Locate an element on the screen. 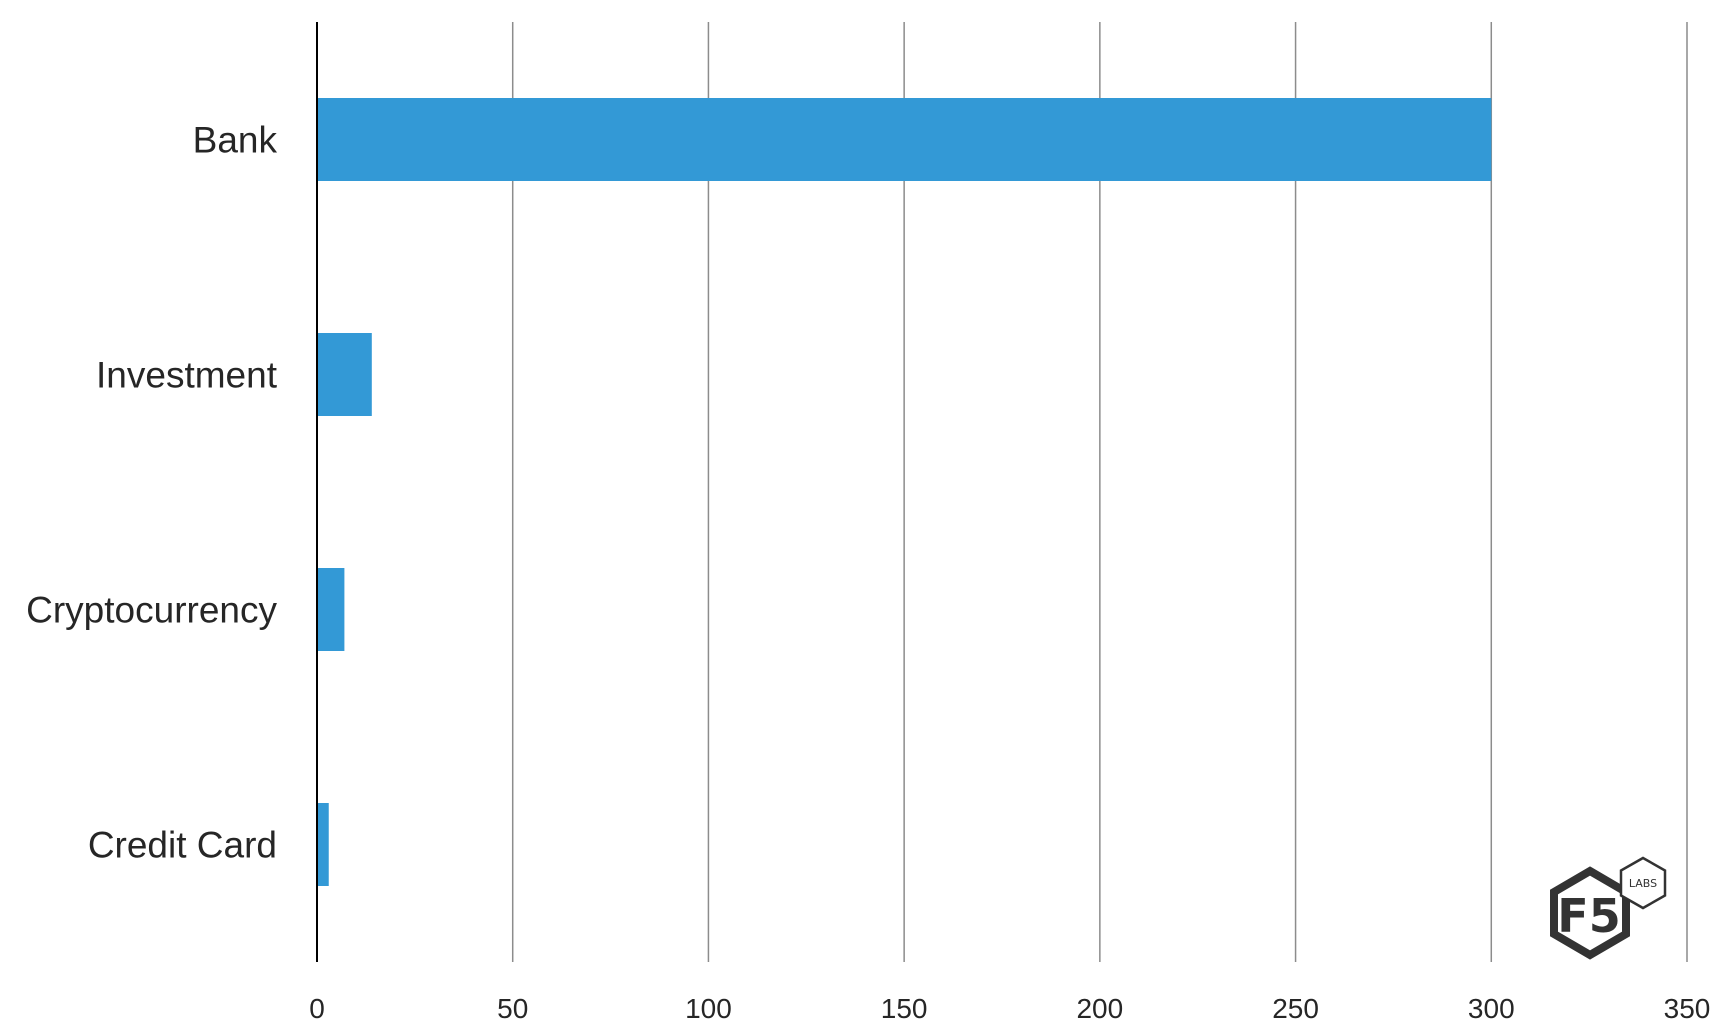 This screenshot has width=1717, height=1028. labs-hexagon-icon is located at coordinates (1643, 883).